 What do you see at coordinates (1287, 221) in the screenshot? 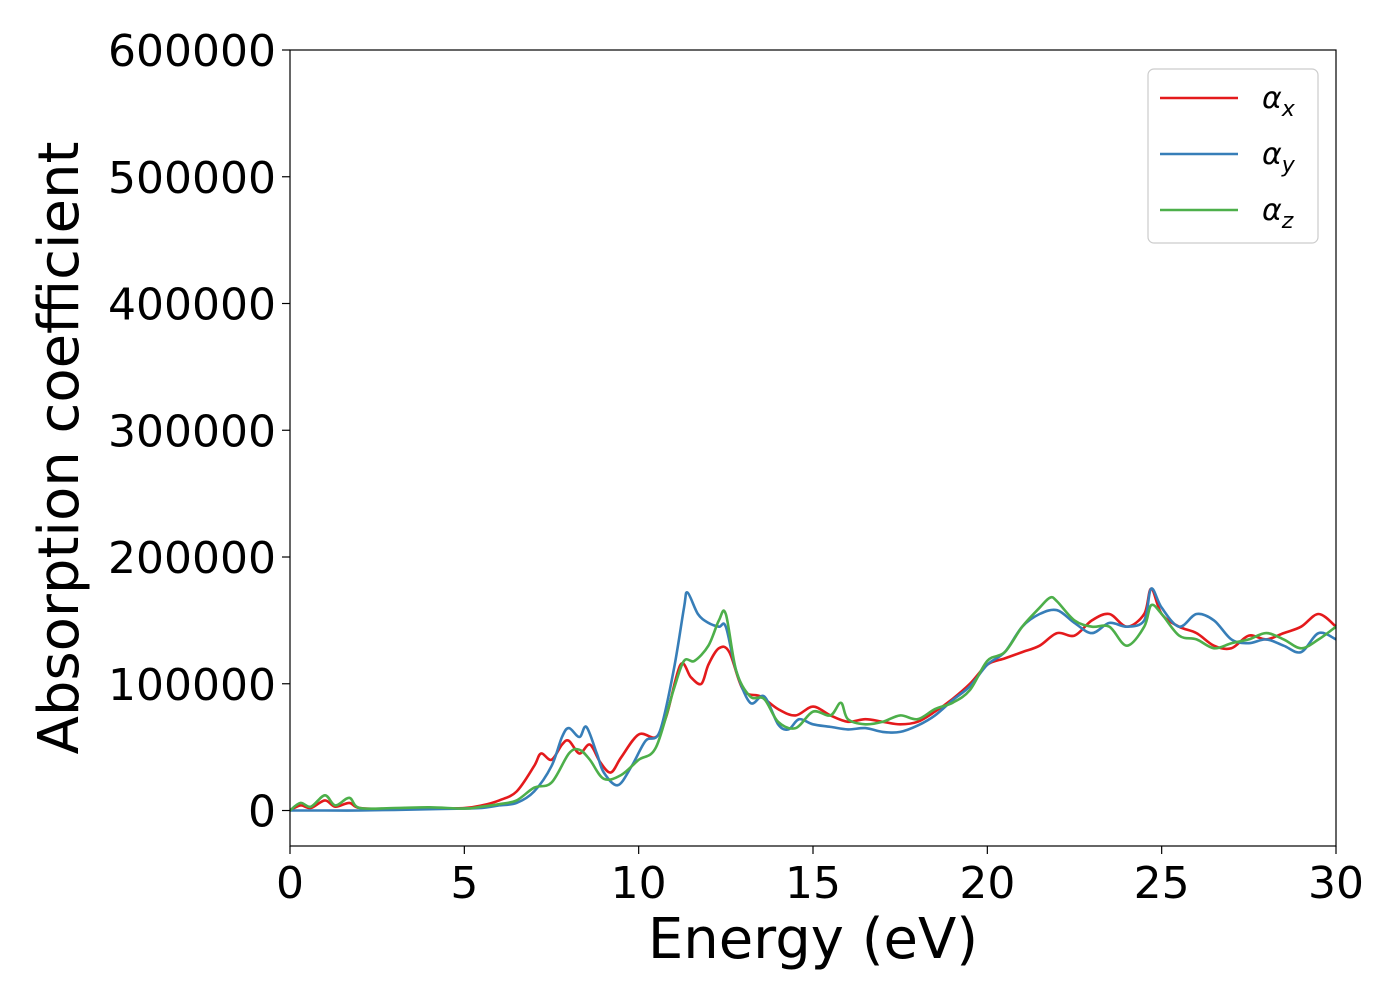
I see `legend-label-subscript: z` at bounding box center [1287, 221].